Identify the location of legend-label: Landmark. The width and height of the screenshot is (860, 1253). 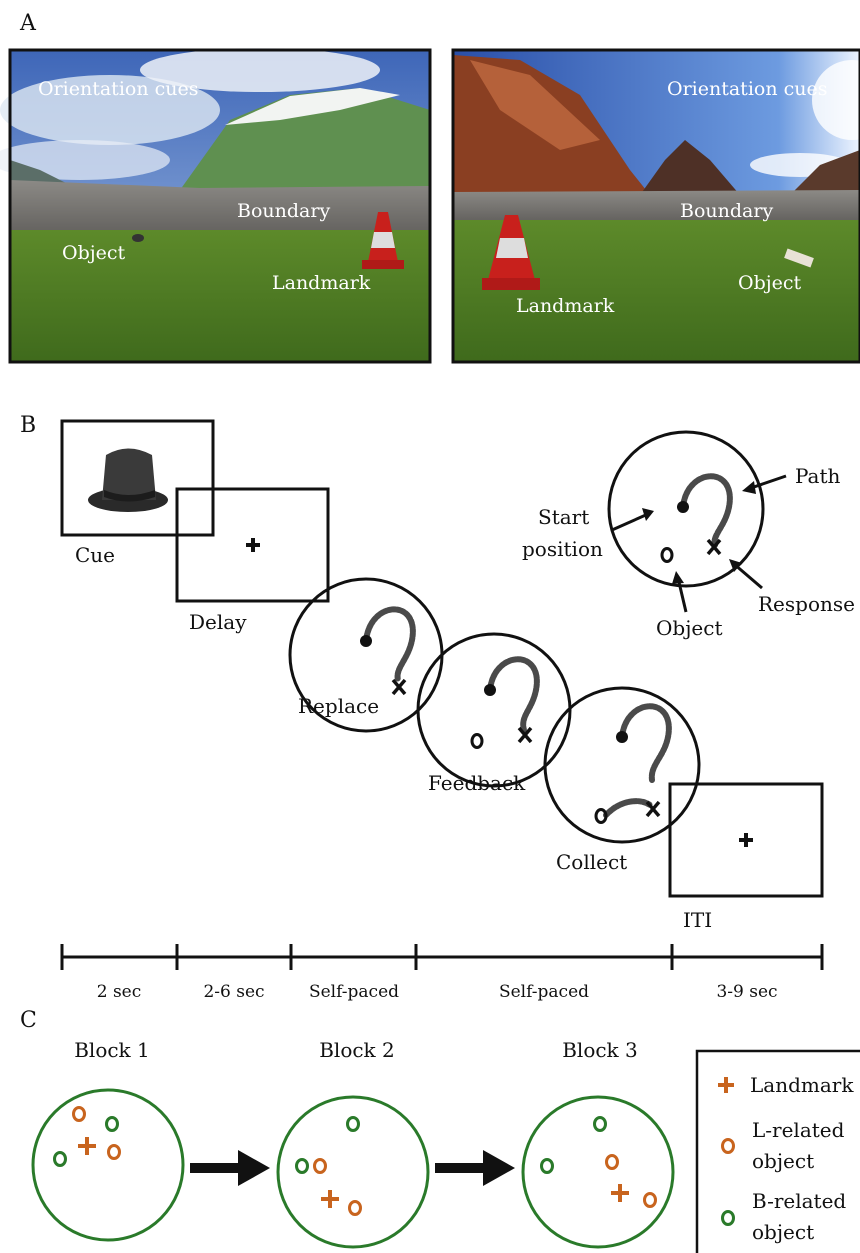
(802, 1085).